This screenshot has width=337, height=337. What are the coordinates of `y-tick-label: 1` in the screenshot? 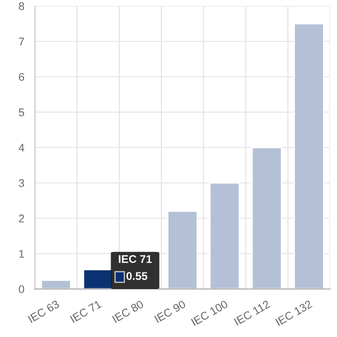 It's located at (21, 254).